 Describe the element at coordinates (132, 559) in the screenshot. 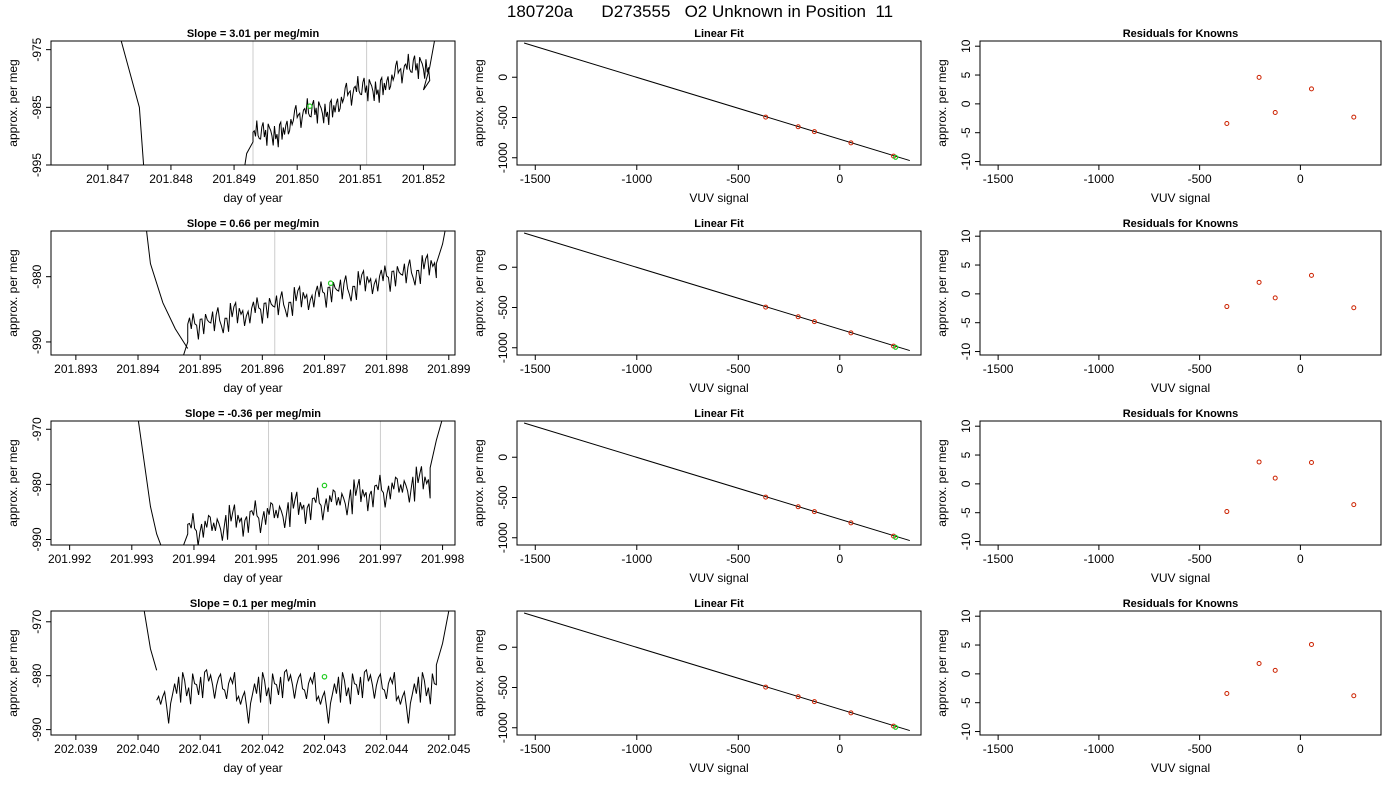

I see `x-tick-label: 201.993` at that location.